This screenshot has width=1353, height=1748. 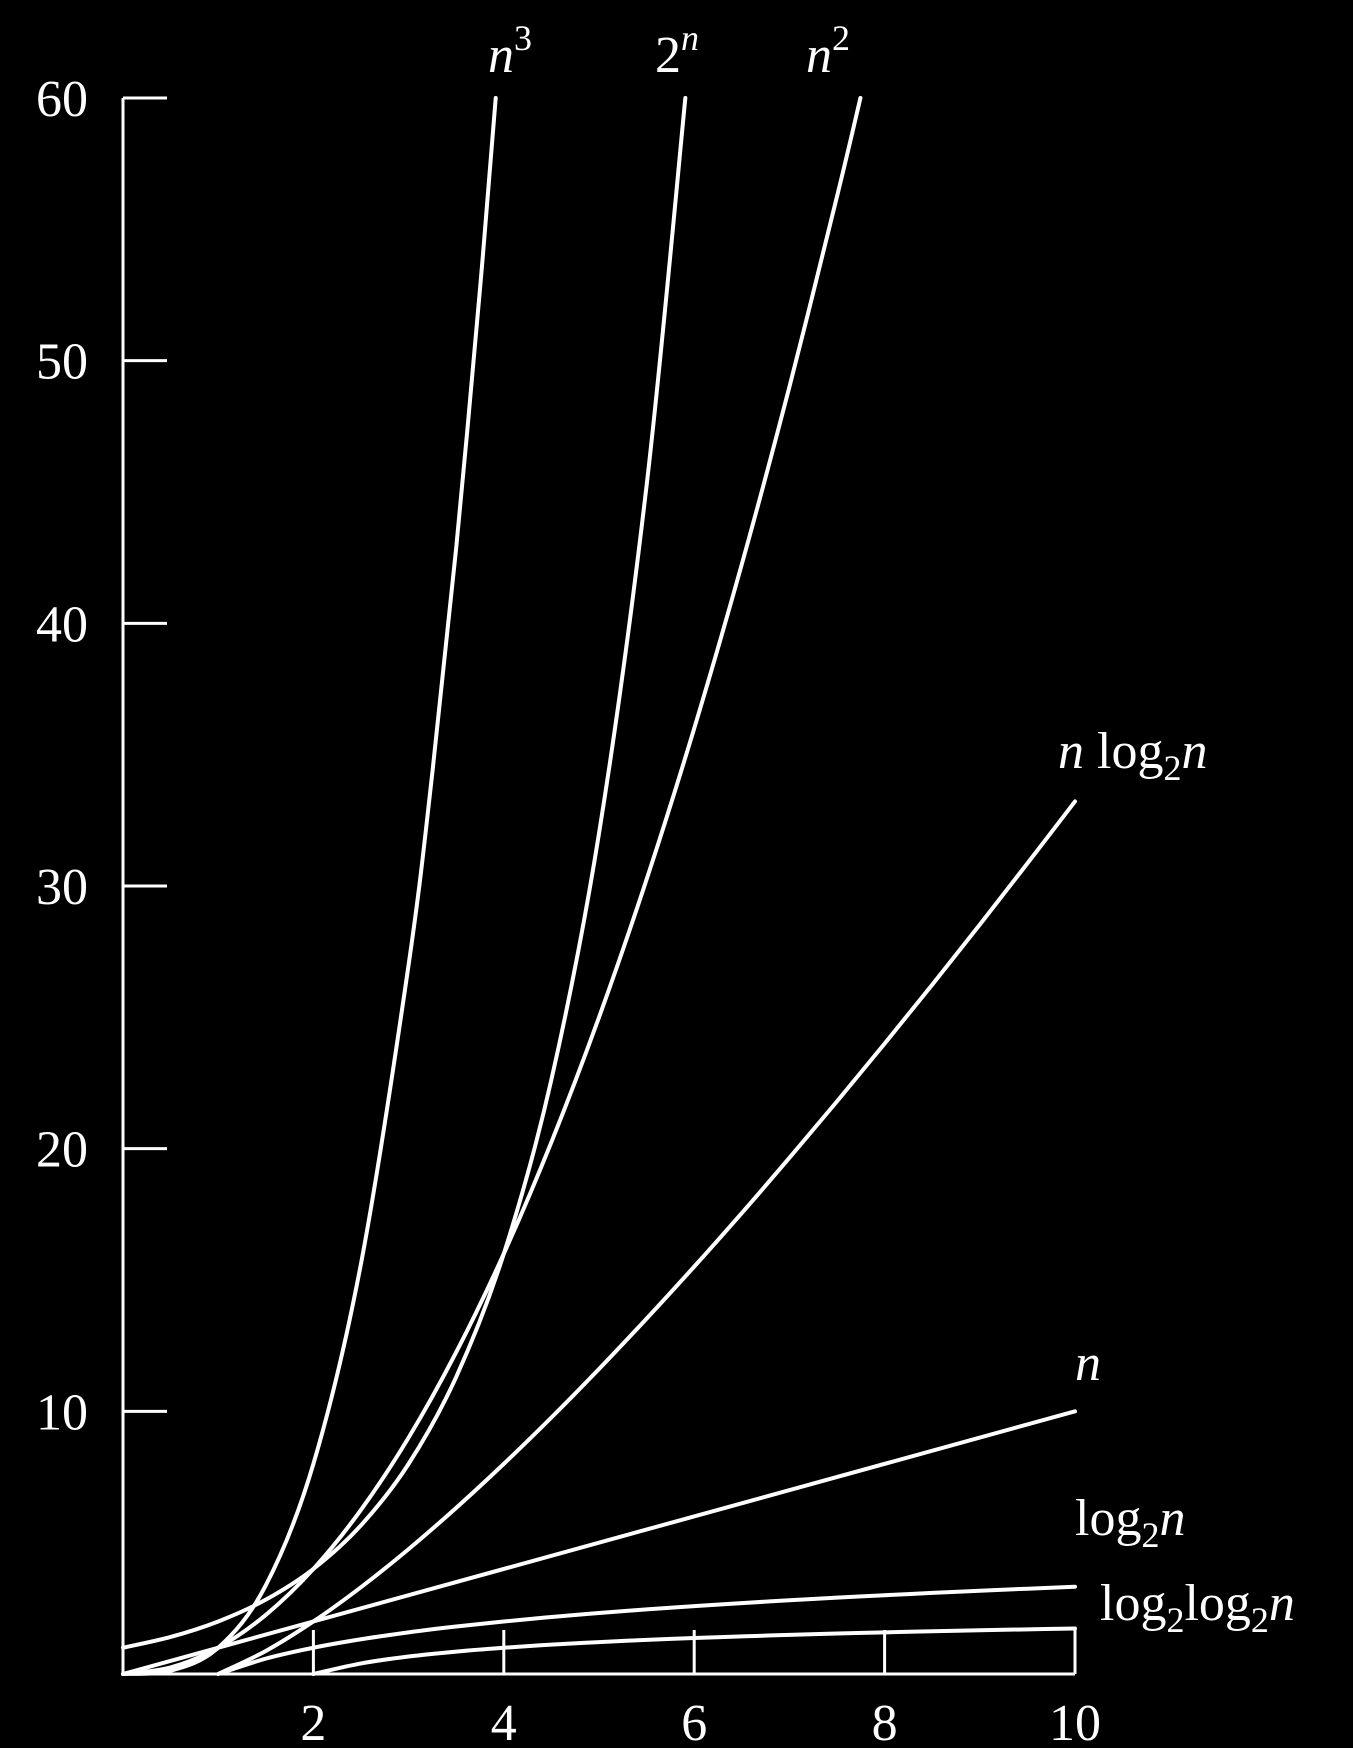 I want to click on x-tick-label: 10, so click(x=1075, y=1721).